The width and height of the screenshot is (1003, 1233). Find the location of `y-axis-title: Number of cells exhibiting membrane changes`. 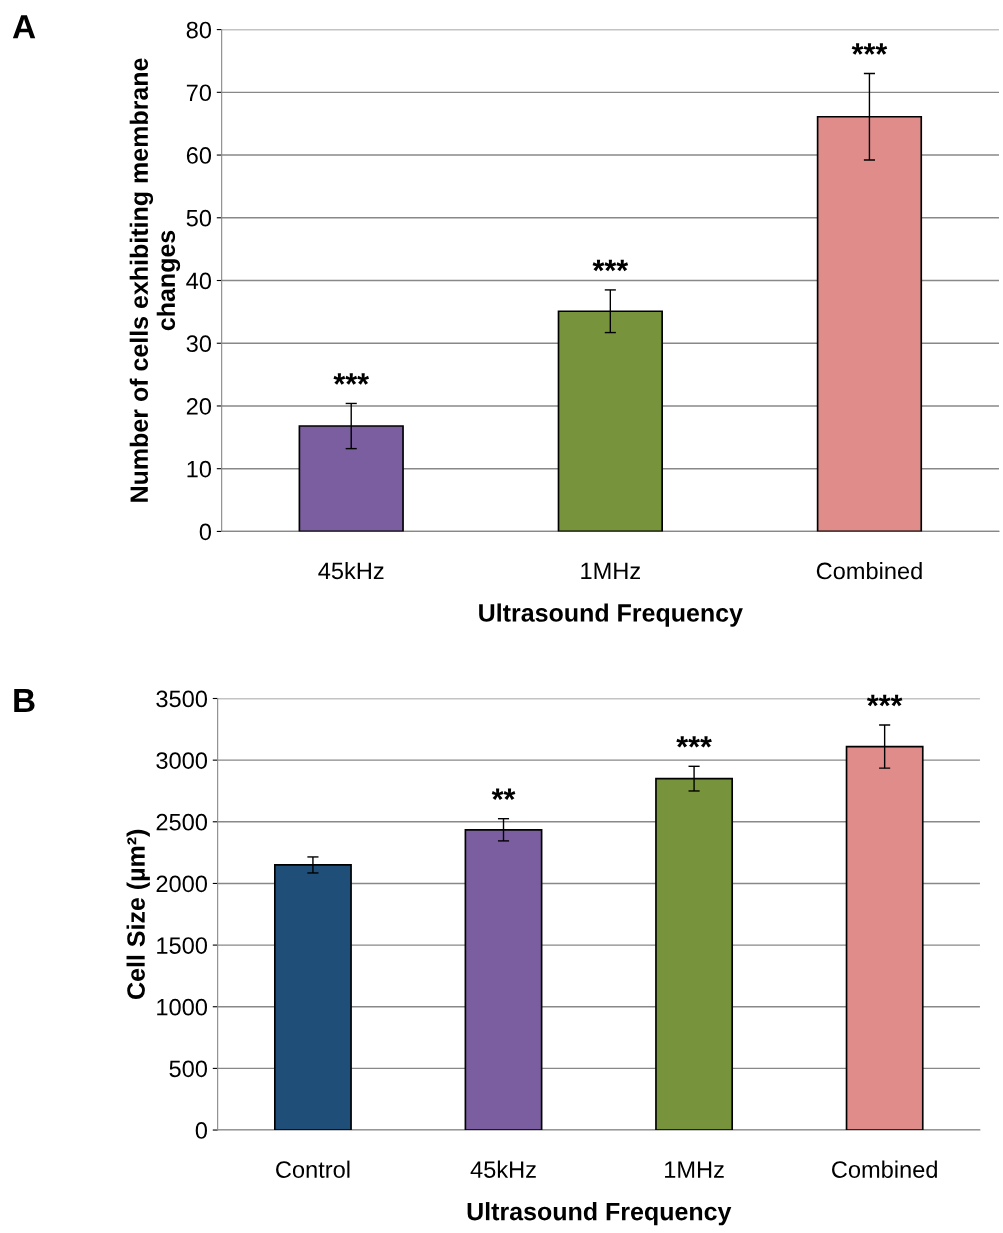

y-axis-title: Number of cells exhibiting membrane changes is located at coordinates (155, 280).